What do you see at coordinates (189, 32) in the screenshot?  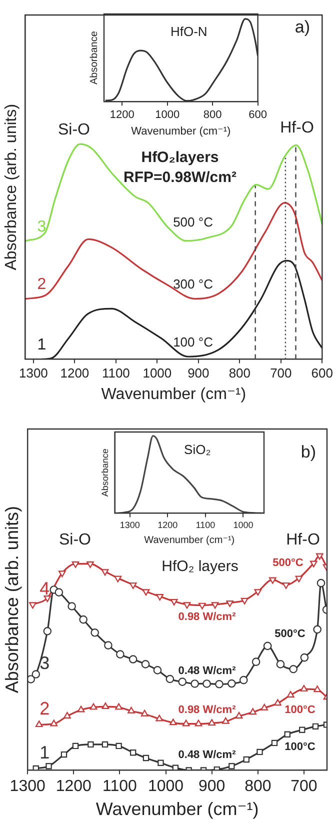 I see `chart-title: HfO-N` at bounding box center [189, 32].